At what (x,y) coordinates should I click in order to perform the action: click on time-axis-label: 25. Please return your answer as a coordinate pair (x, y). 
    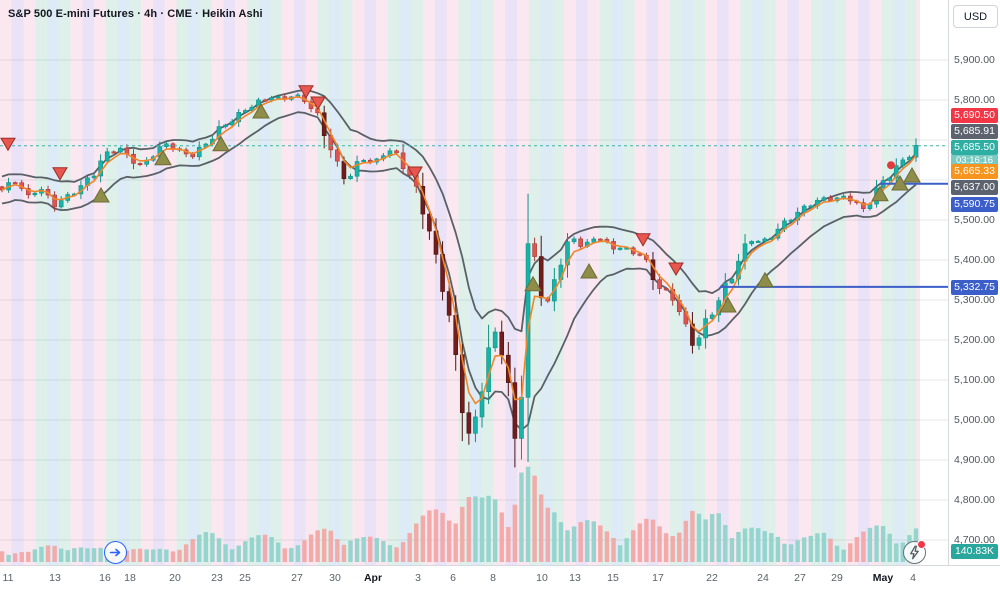
    Looking at the image, I should click on (245, 578).